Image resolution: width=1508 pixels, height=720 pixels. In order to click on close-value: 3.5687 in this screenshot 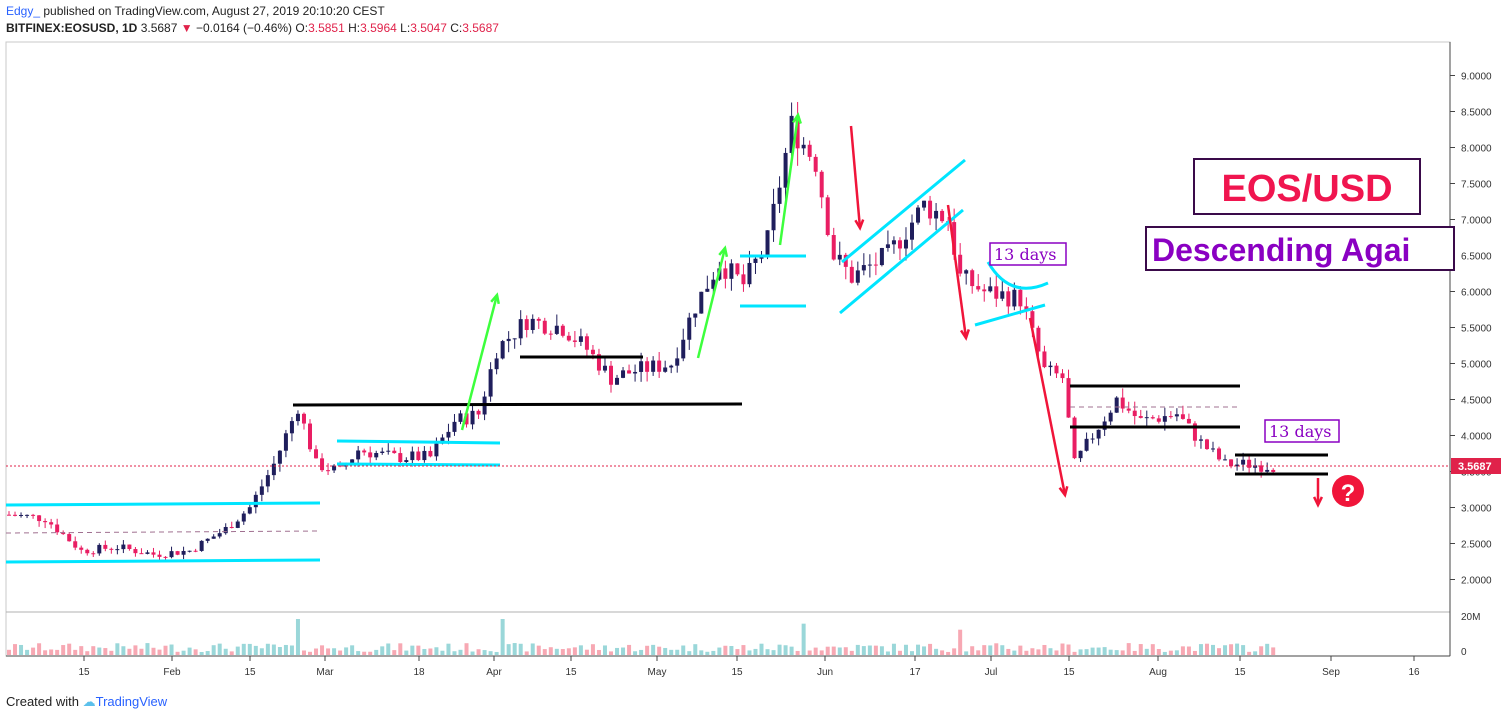, I will do `click(480, 28)`.